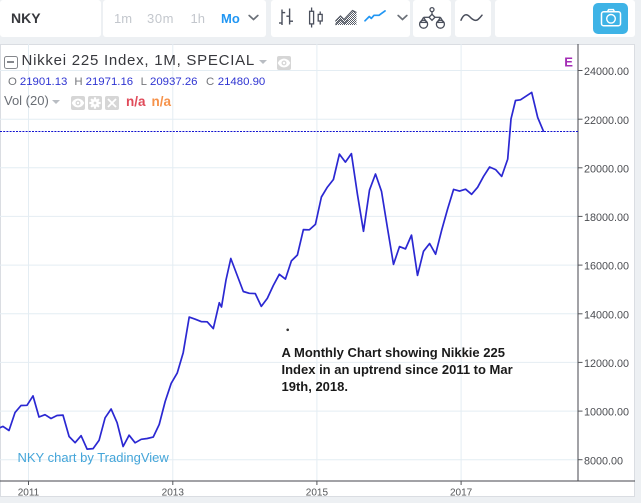 This screenshot has height=503, width=641. Describe the element at coordinates (461, 493) in the screenshot. I see `svg-text: 2017` at that location.